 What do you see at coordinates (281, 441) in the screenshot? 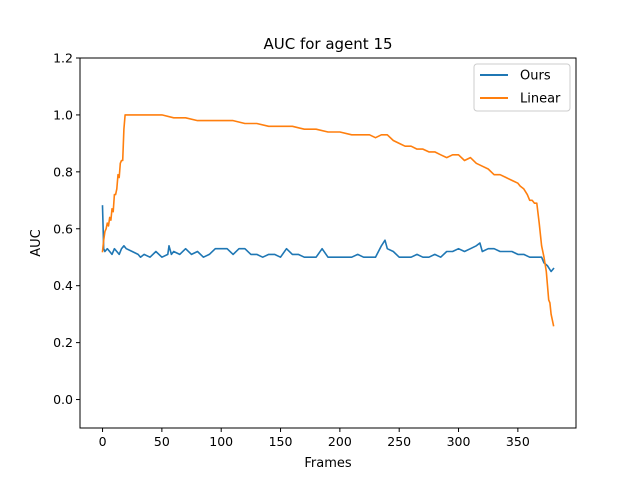
I see `x-tick-label: 150` at bounding box center [281, 441].